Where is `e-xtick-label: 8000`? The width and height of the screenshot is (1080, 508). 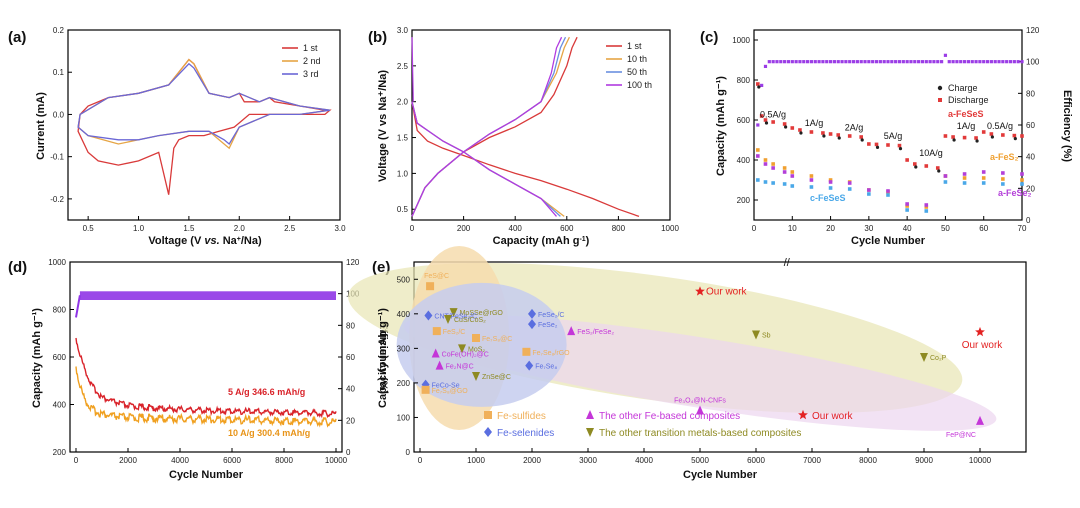
e-xtick-label: 8000 is located at coordinates (868, 460).